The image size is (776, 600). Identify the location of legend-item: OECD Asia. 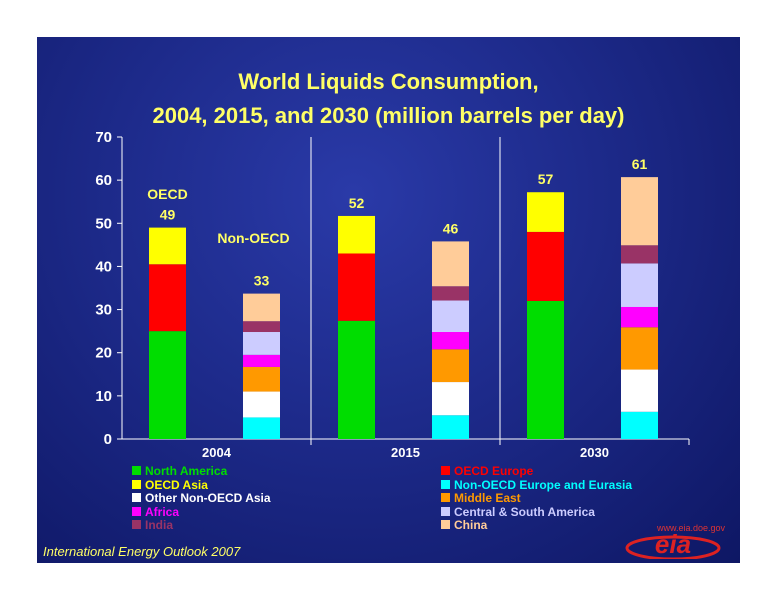
(170, 485).